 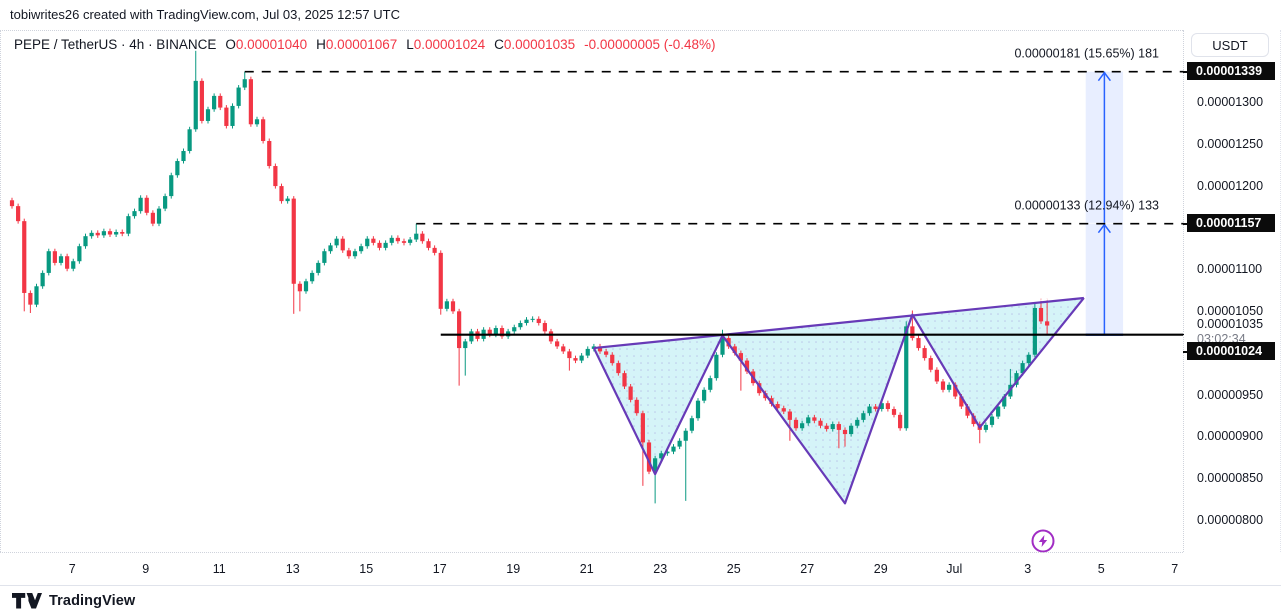 What do you see at coordinates (880, 569) in the screenshot?
I see `time-axis-label: 29` at bounding box center [880, 569].